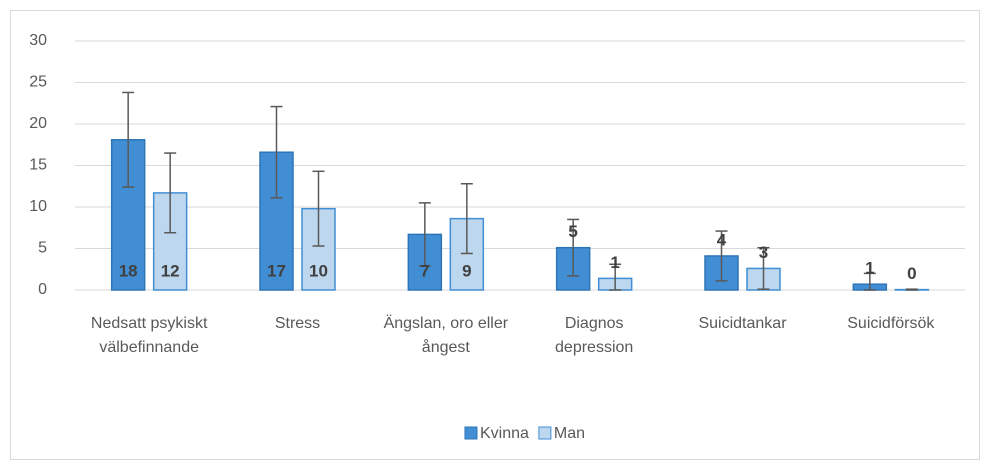 This screenshot has width=983, height=463. Describe the element at coordinates (569, 433) in the screenshot. I see `legend-label: Man` at that location.